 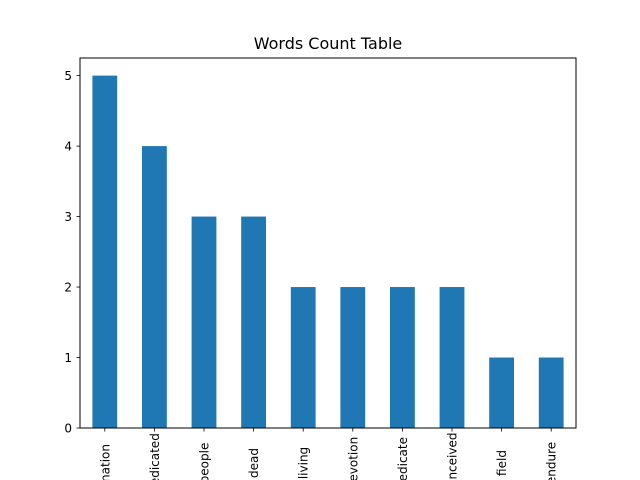 I want to click on bar-conceived, so click(x=452, y=357).